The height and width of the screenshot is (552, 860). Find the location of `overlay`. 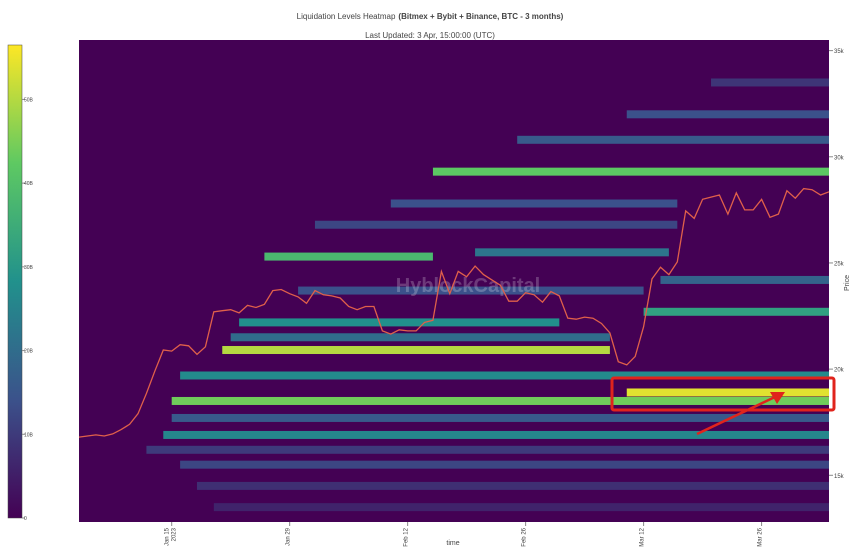

overlay is located at coordinates (723, 406).